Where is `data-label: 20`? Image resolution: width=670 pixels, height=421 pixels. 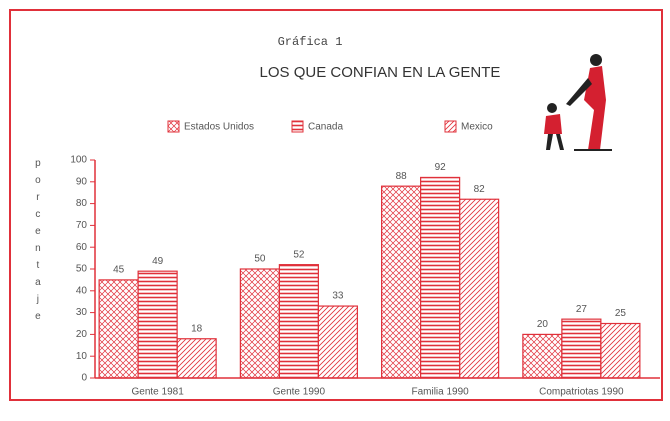 data-label: 20 is located at coordinates (543, 324).